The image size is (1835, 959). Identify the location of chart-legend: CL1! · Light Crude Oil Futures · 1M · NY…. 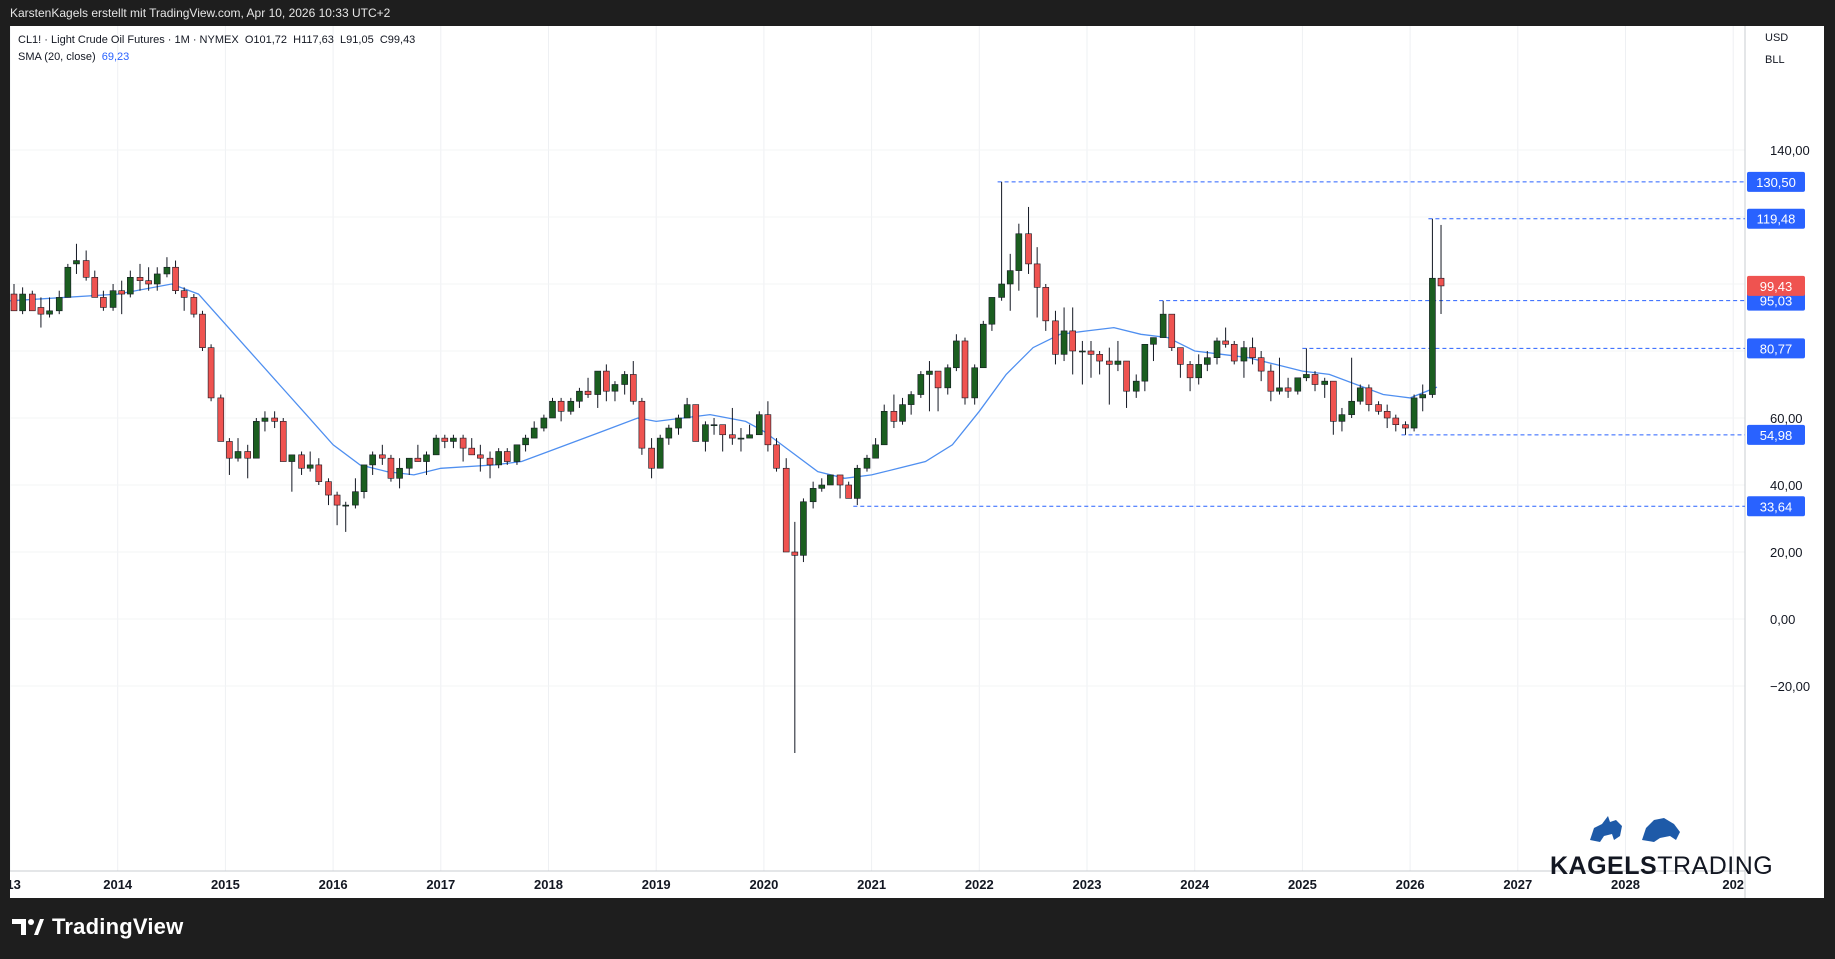
(216, 49).